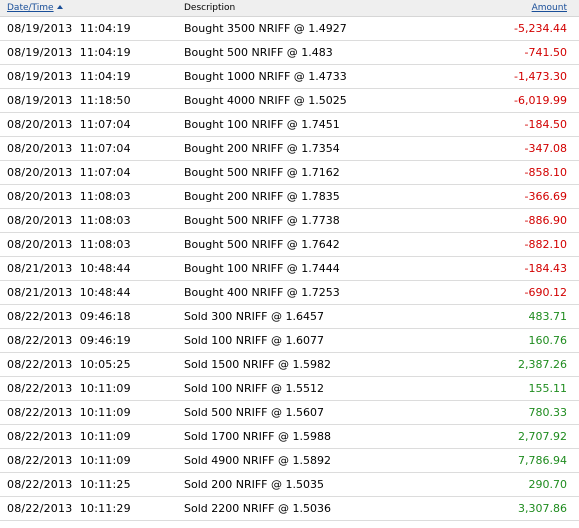  What do you see at coordinates (542, 364) in the screenshot?
I see `cell-amount: 2,387.26` at bounding box center [542, 364].